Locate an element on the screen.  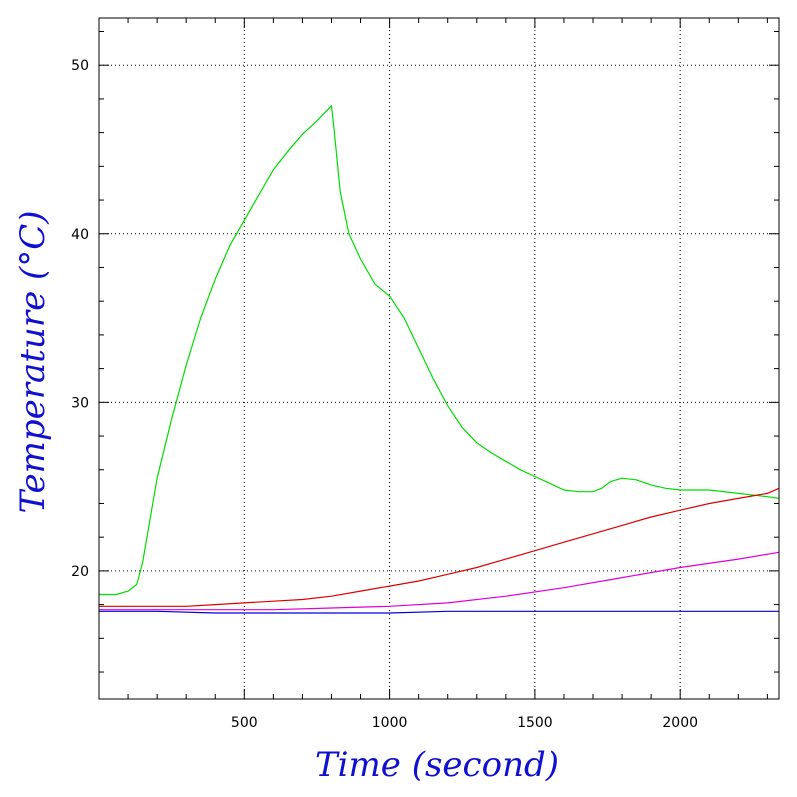
y-tick-label: 40 is located at coordinates (80, 235).